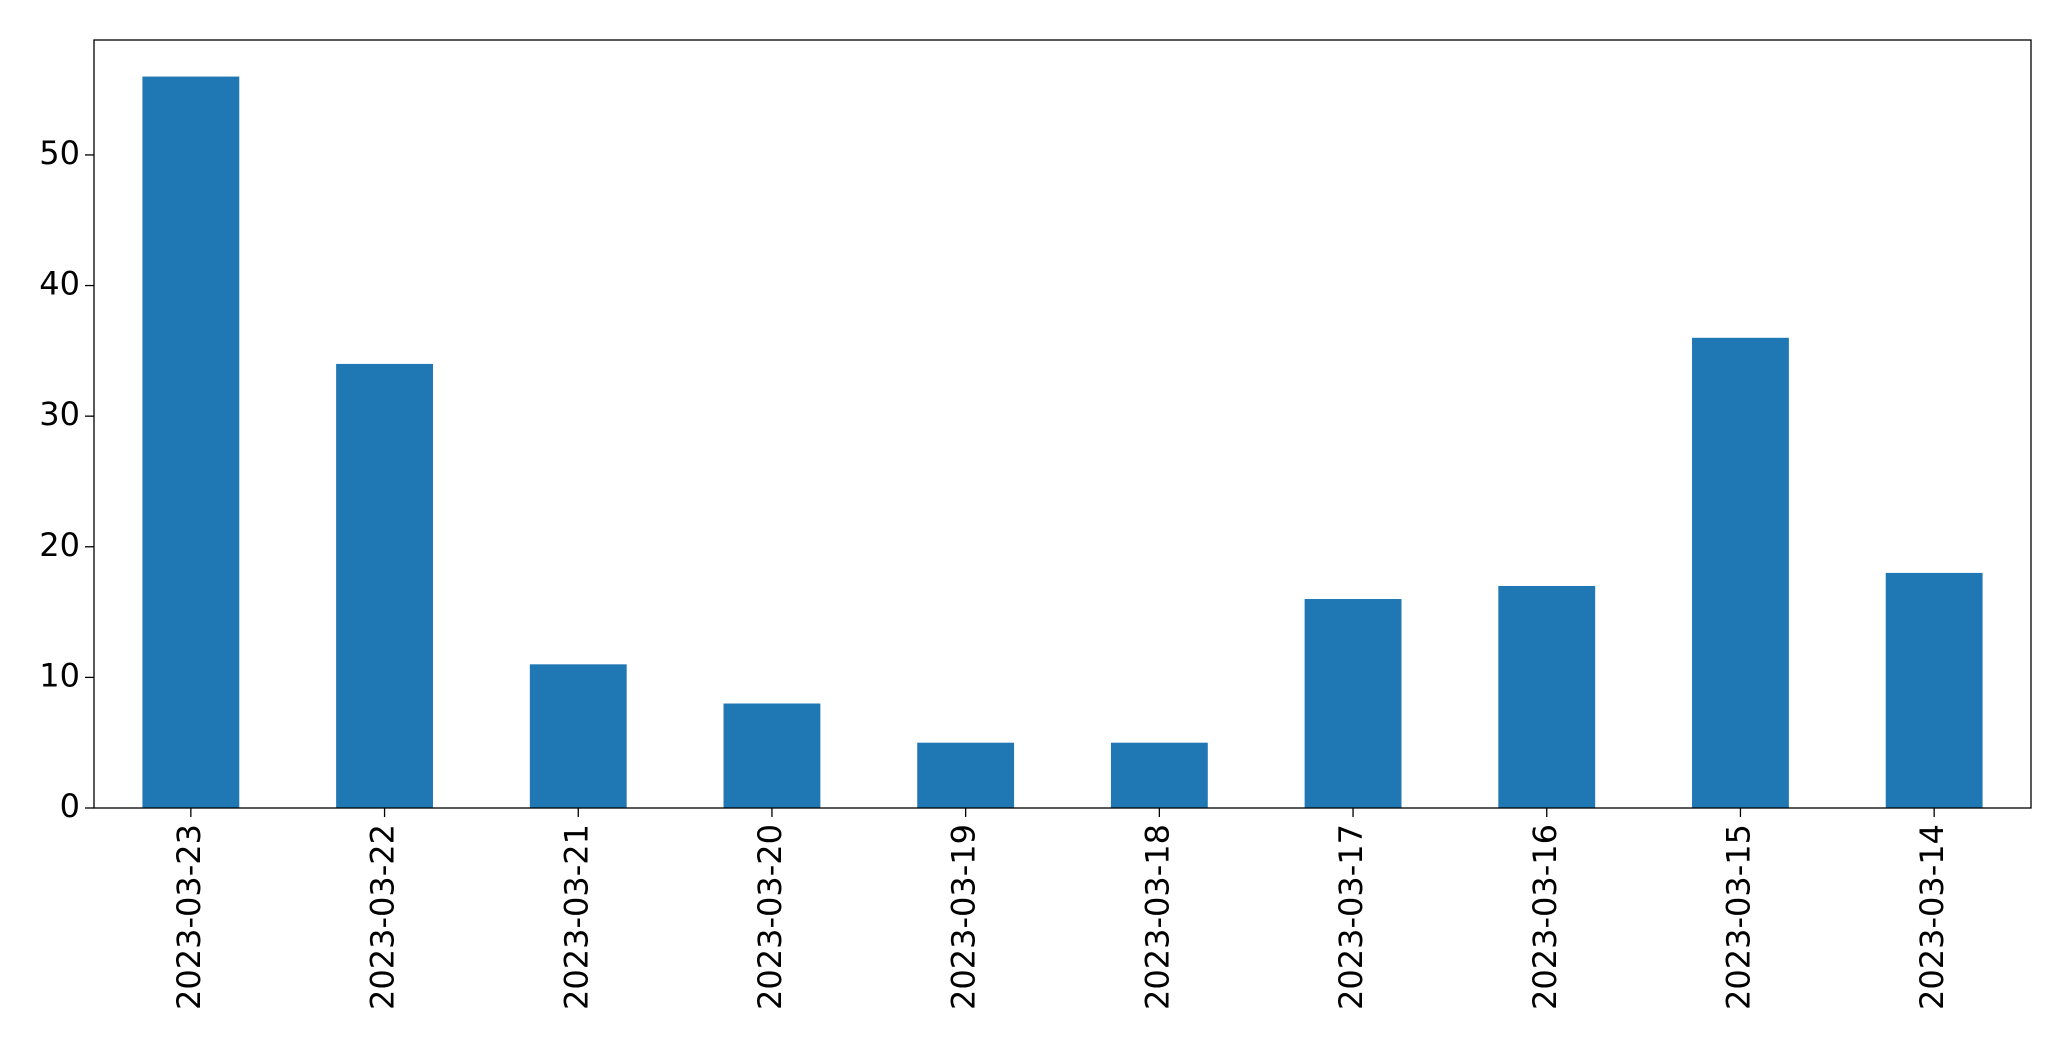 The image size is (2071, 1061). I want to click on x-tick-label: 2023-03-23, so click(189, 917).